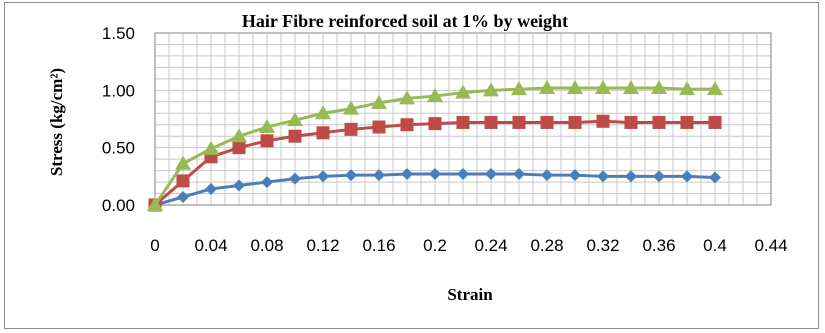 The height and width of the screenshot is (333, 825). Describe the element at coordinates (118, 205) in the screenshot. I see `y-tick-label: 0.00` at that location.